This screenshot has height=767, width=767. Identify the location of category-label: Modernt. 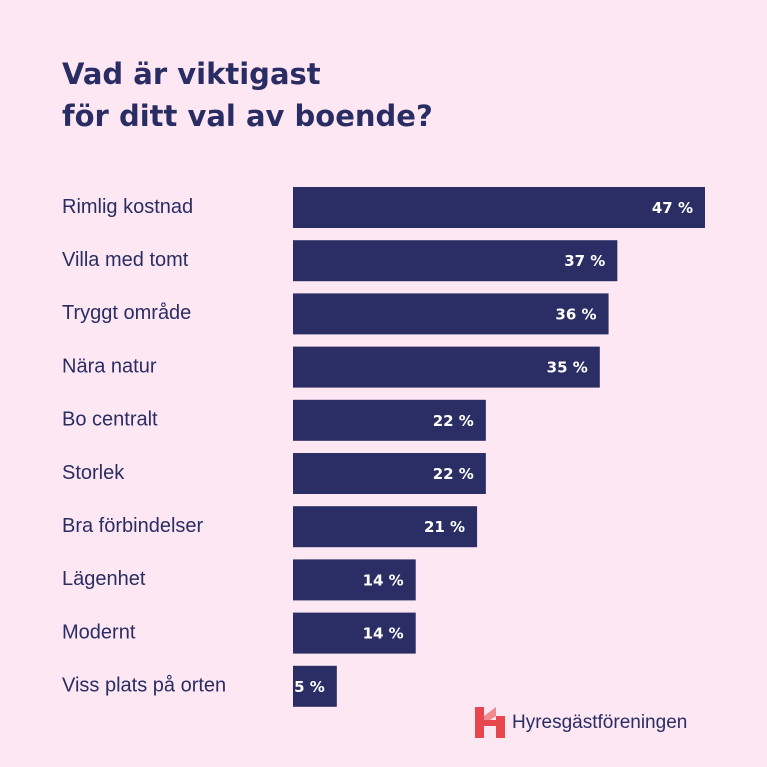
(99, 632).